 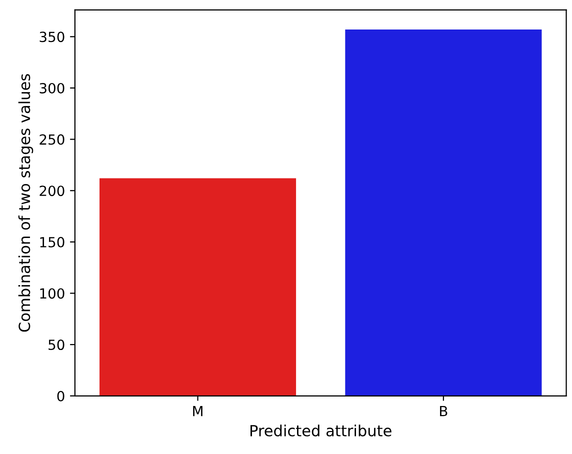 What do you see at coordinates (26, 203) in the screenshot?
I see `y-axis-title: Combination of two stages values` at bounding box center [26, 203].